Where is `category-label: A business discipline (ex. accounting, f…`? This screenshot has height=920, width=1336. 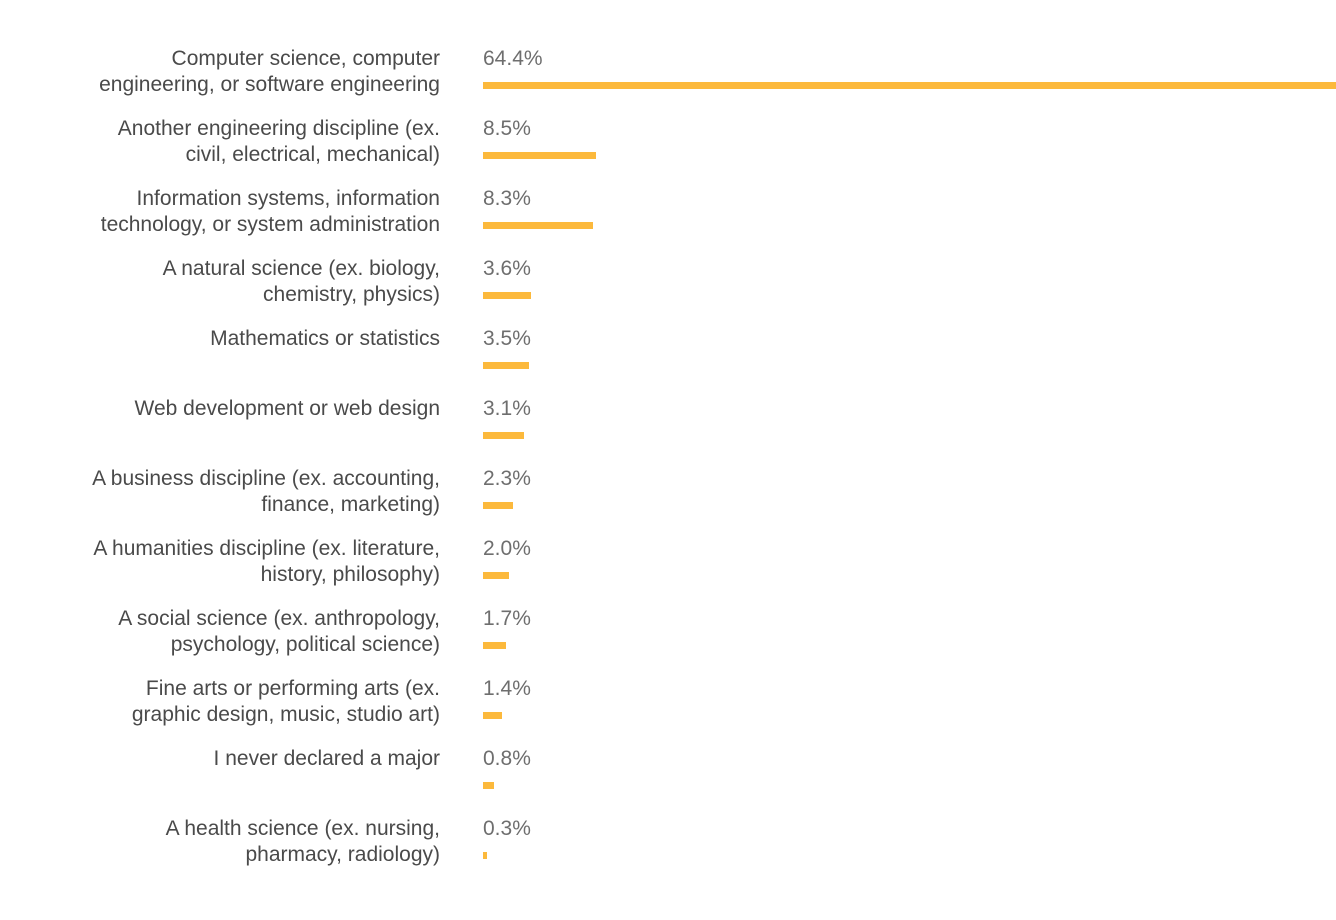
category-label: A business discipline (ex. accounting, f… is located at coordinates (266, 491).